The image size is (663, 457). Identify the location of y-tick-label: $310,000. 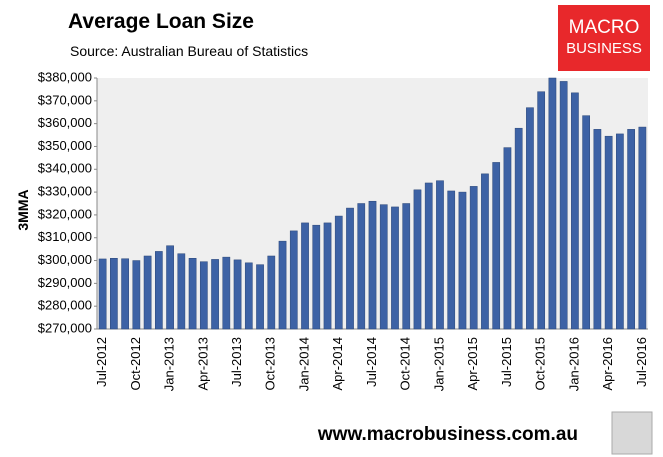
(65, 236).